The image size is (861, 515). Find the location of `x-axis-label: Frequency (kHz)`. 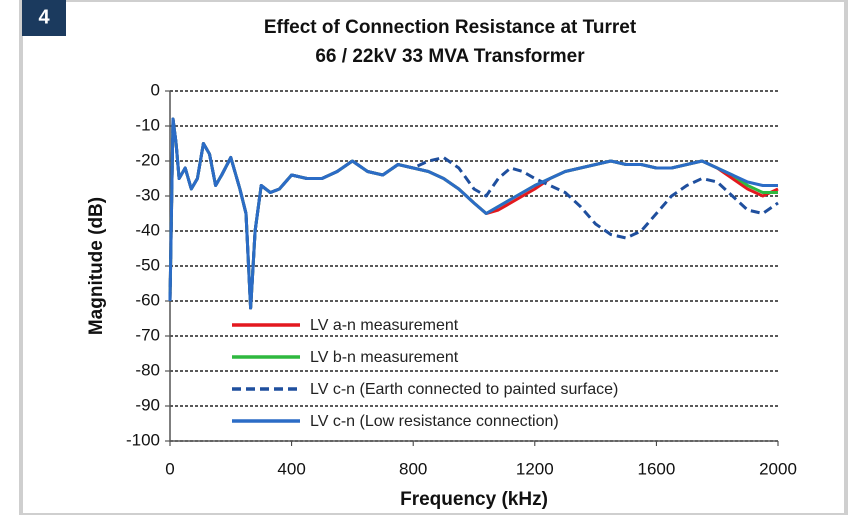

x-axis-label: Frequency (kHz) is located at coordinates (474, 499).